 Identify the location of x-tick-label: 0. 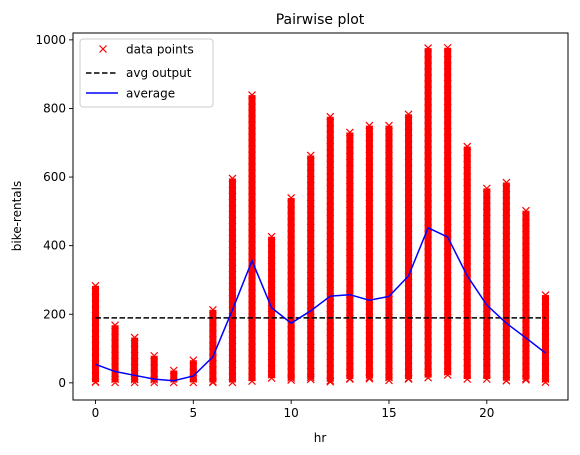
(96, 413).